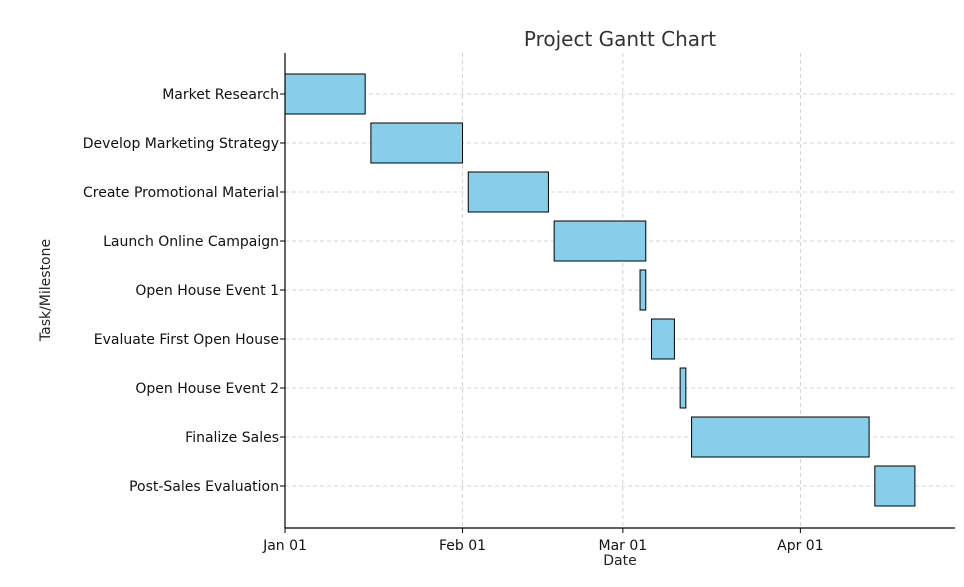 The width and height of the screenshot is (964, 587). What do you see at coordinates (543, 541) in the screenshot?
I see `x-tick-labels: Jan 01 Feb 01 Mar 01 Apr 01` at bounding box center [543, 541].